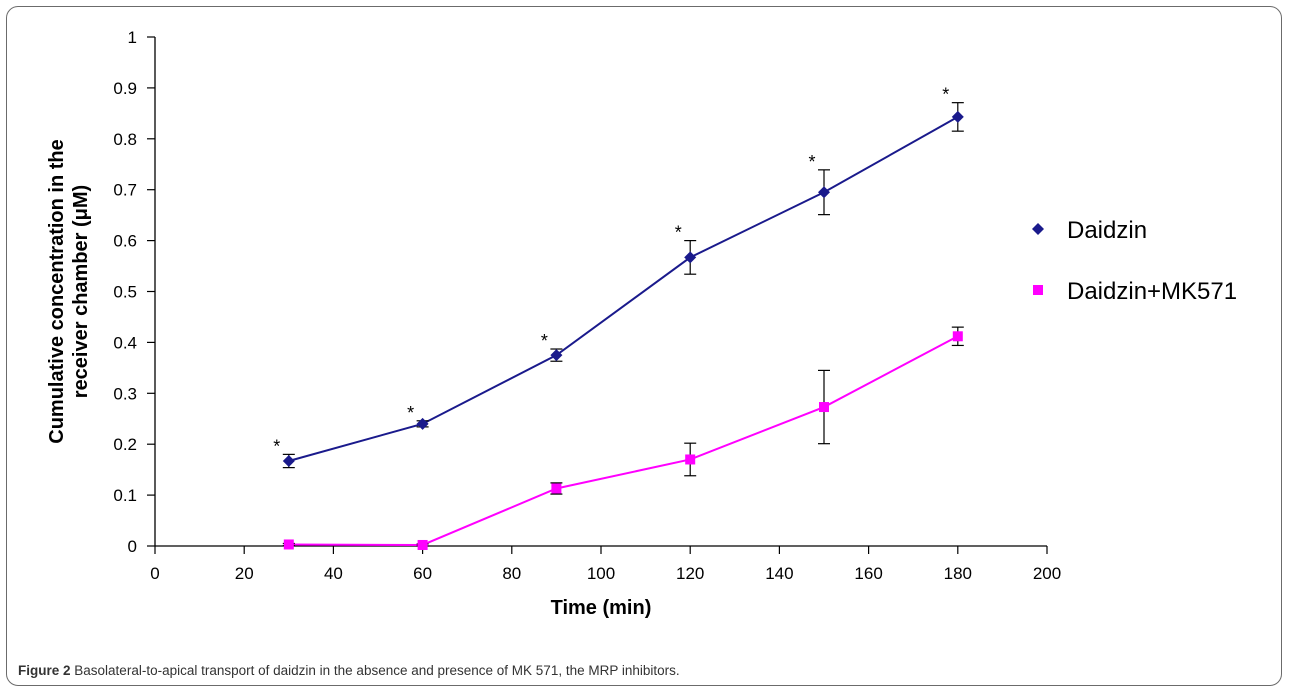 Image resolution: width=1290 pixels, height=693 pixels. Describe the element at coordinates (1134, 261) in the screenshot. I see `legend: Daidzin Daidzin+MK571` at that location.